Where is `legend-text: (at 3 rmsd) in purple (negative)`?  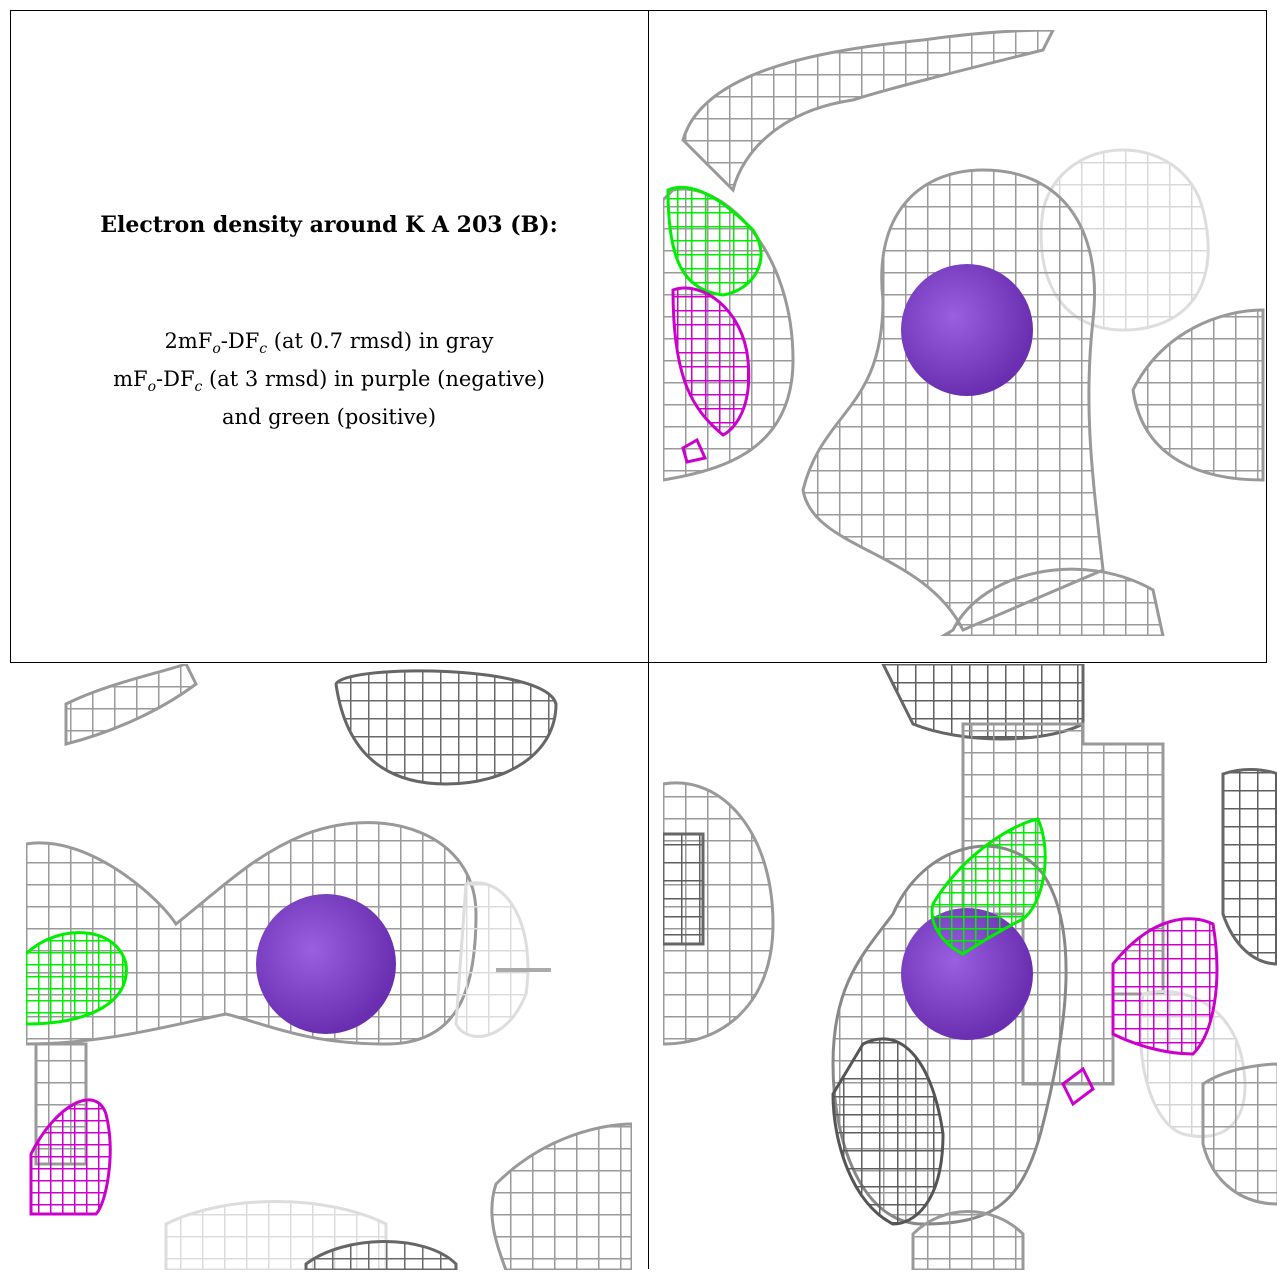 legend-text: (at 3 rmsd) in purple (negative) is located at coordinates (373, 379).